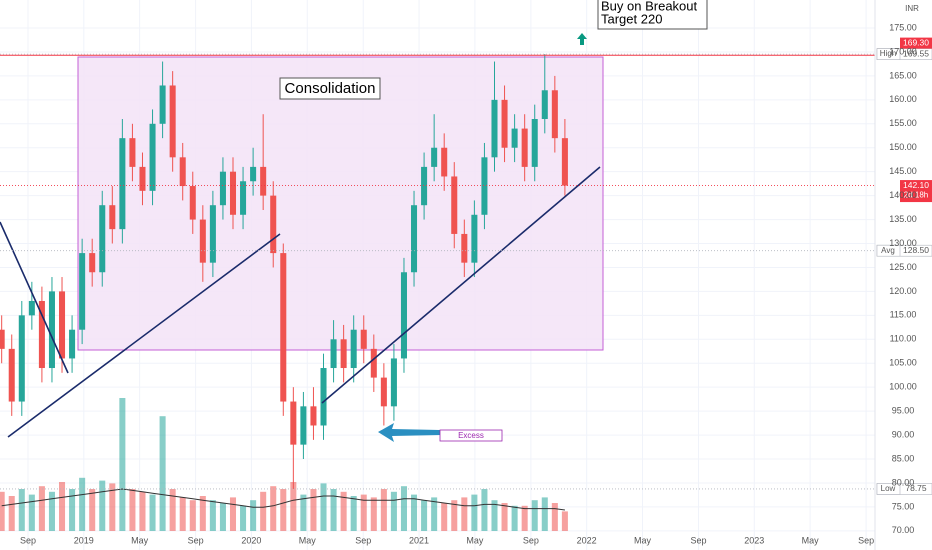 This screenshot has width=932, height=550. I want to click on y-tick-label: 120.00, so click(903, 291).